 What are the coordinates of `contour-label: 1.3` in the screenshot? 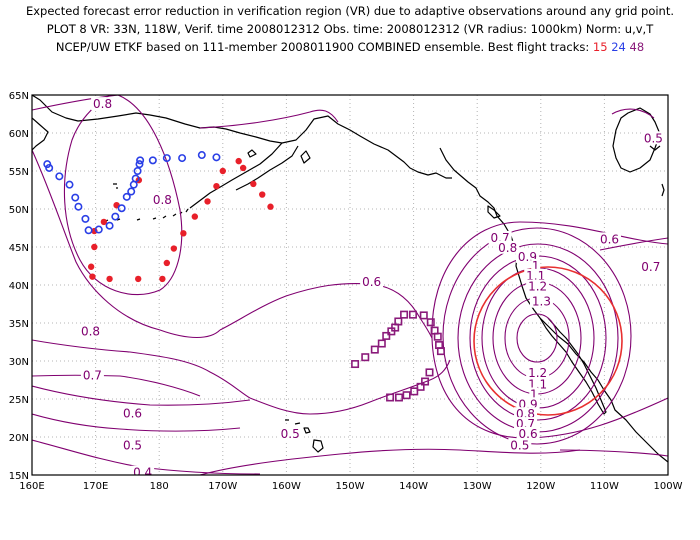 It's located at (541, 302).